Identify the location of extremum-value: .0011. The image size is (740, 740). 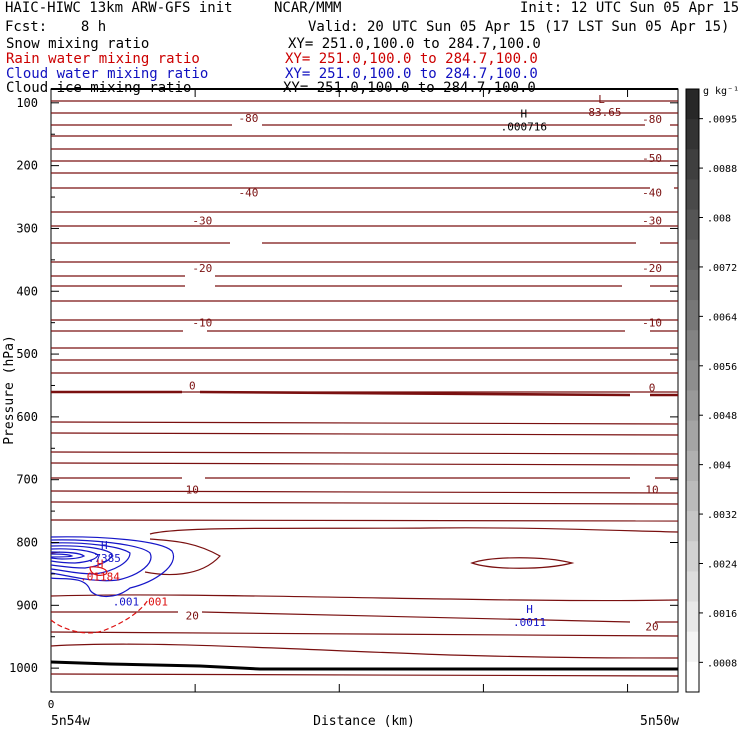
(529, 622).